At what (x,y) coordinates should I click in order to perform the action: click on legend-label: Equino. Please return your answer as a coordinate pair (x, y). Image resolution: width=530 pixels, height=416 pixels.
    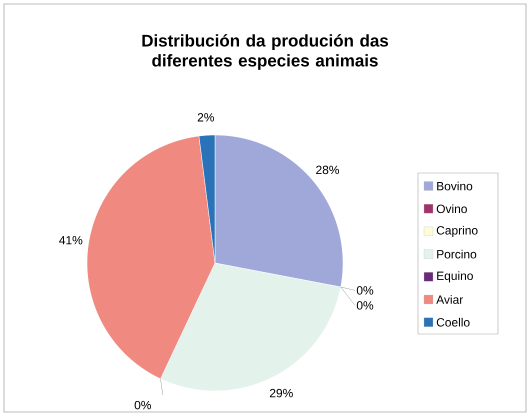
    Looking at the image, I should click on (455, 276).